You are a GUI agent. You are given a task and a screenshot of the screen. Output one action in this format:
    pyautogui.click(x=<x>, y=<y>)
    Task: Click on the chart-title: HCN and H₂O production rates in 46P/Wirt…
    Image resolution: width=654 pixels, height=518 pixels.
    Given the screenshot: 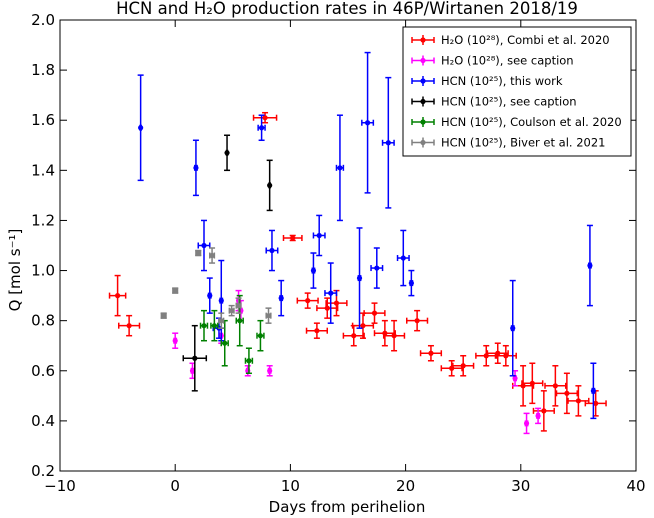 What is the action you would take?
    pyautogui.click(x=347, y=9)
    